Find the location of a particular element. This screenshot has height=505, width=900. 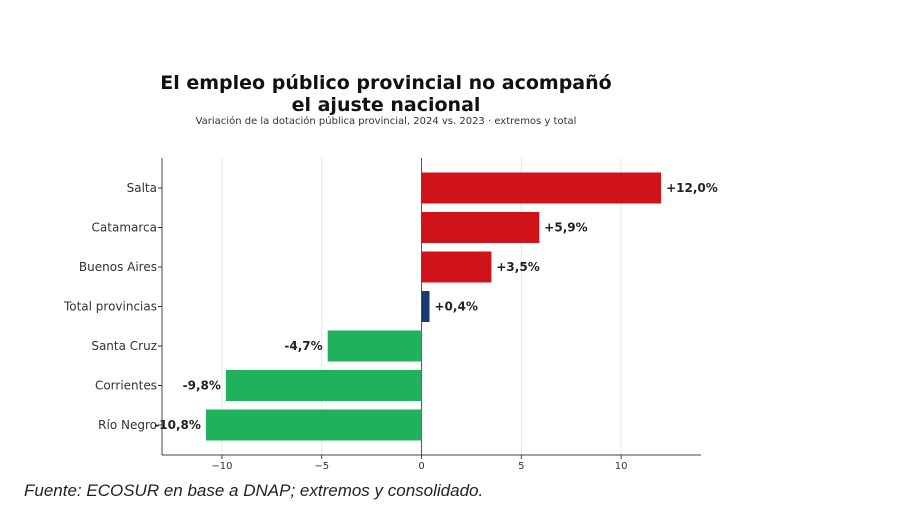

x-tick-label-4: 10 is located at coordinates (621, 466).